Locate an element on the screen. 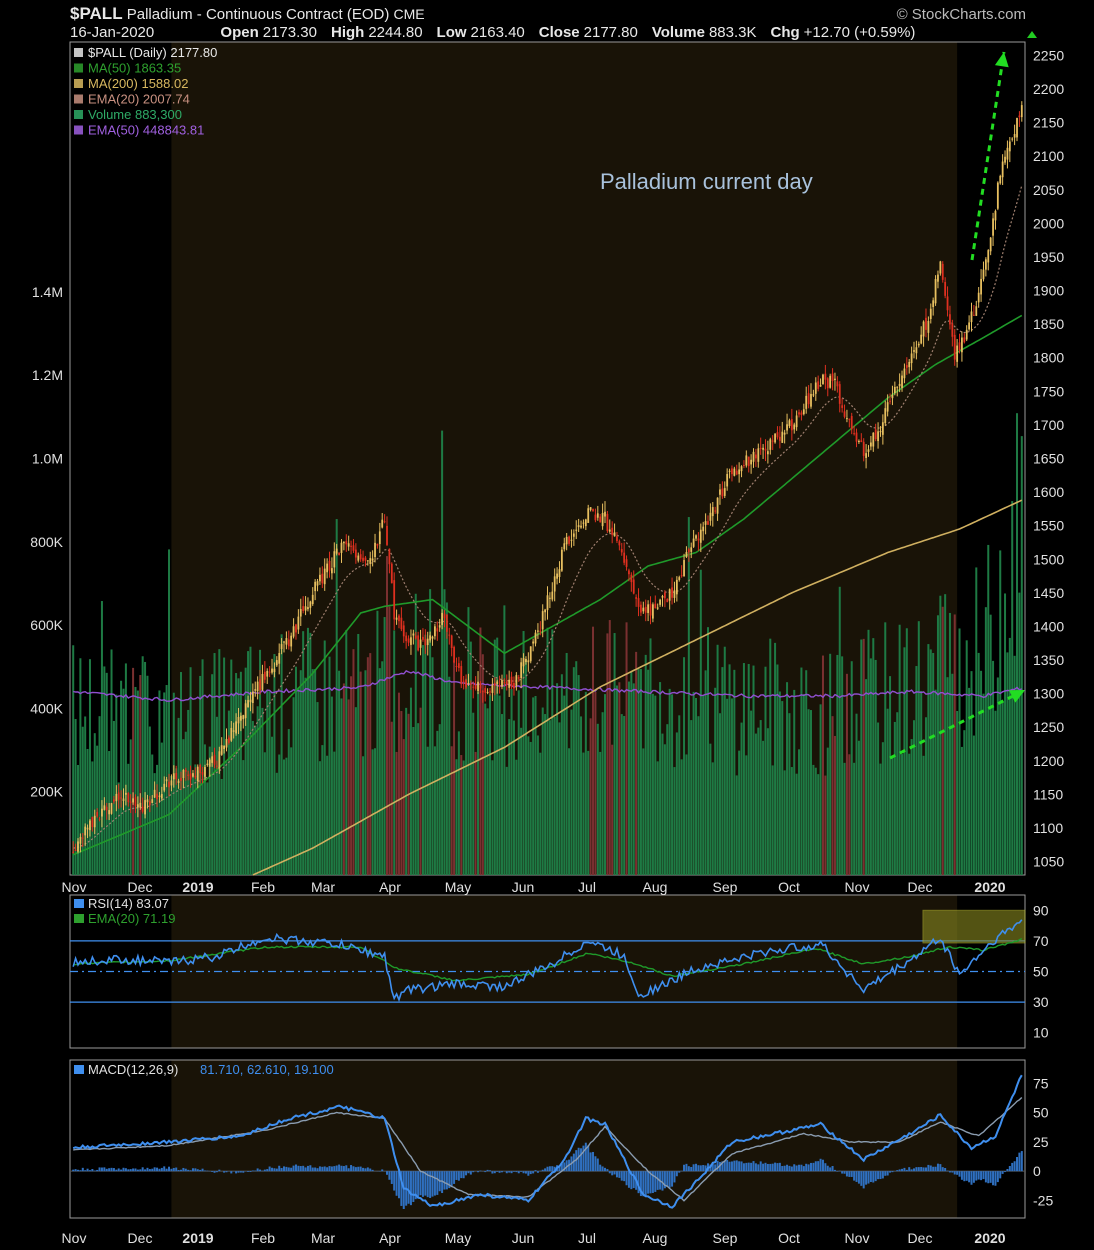 The height and width of the screenshot is (1250, 1094). brand-logo: © StockCharts.com is located at coordinates (961, 14).